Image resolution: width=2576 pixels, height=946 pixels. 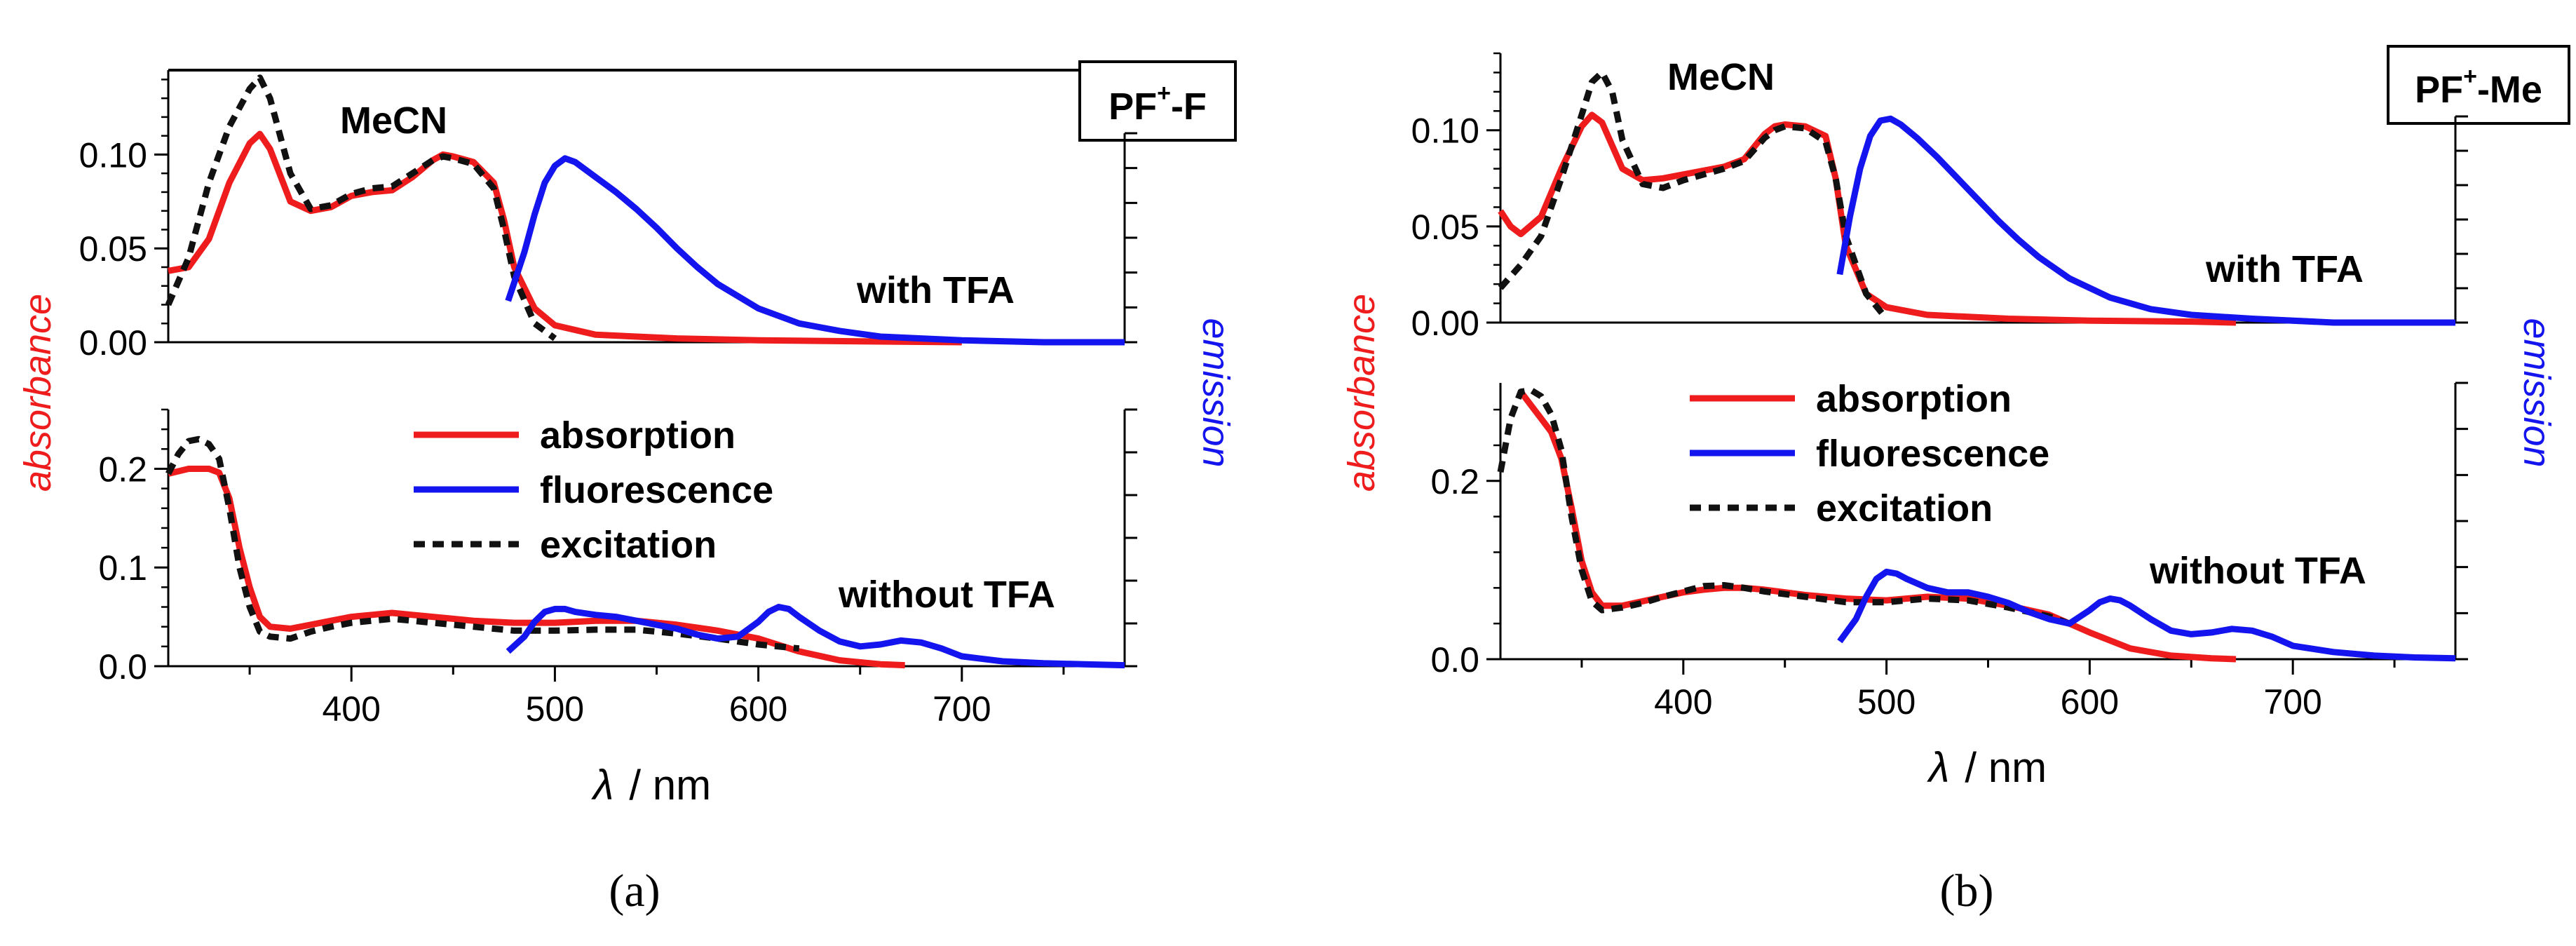 I want to click on chart-a-top-axes: 0.00 0.05 0.10, so click(x=608, y=216).